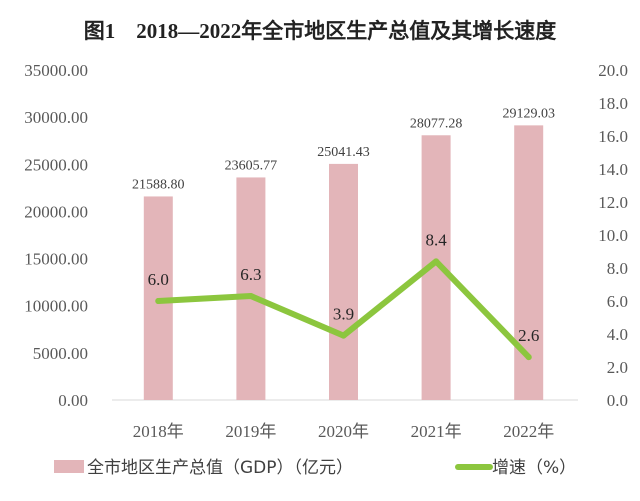 The width and height of the screenshot is (640, 501). I want to click on left-axis-tick-label: 20000.00, so click(56, 211).